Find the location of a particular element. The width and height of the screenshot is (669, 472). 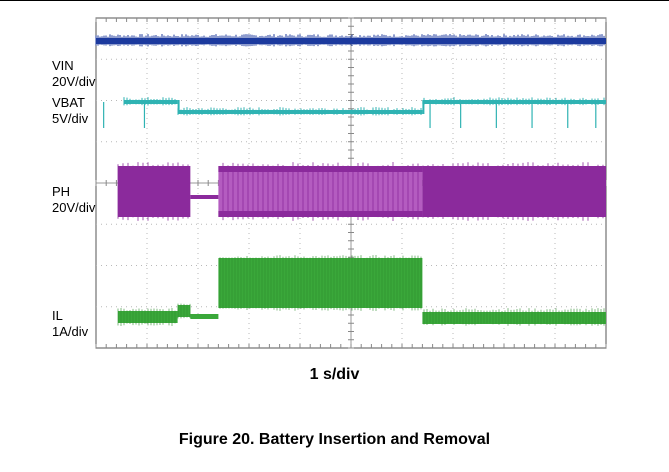

il-scale: 1A/div is located at coordinates (70, 331).